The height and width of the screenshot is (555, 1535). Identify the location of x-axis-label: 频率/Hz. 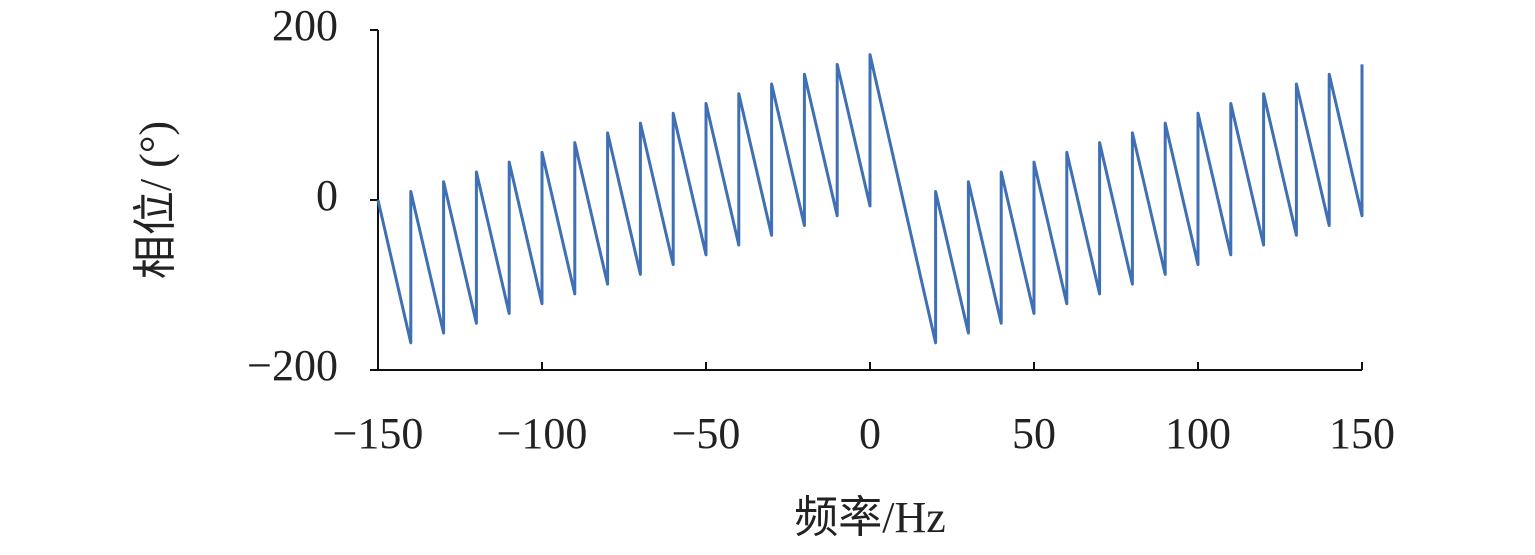
(870, 517).